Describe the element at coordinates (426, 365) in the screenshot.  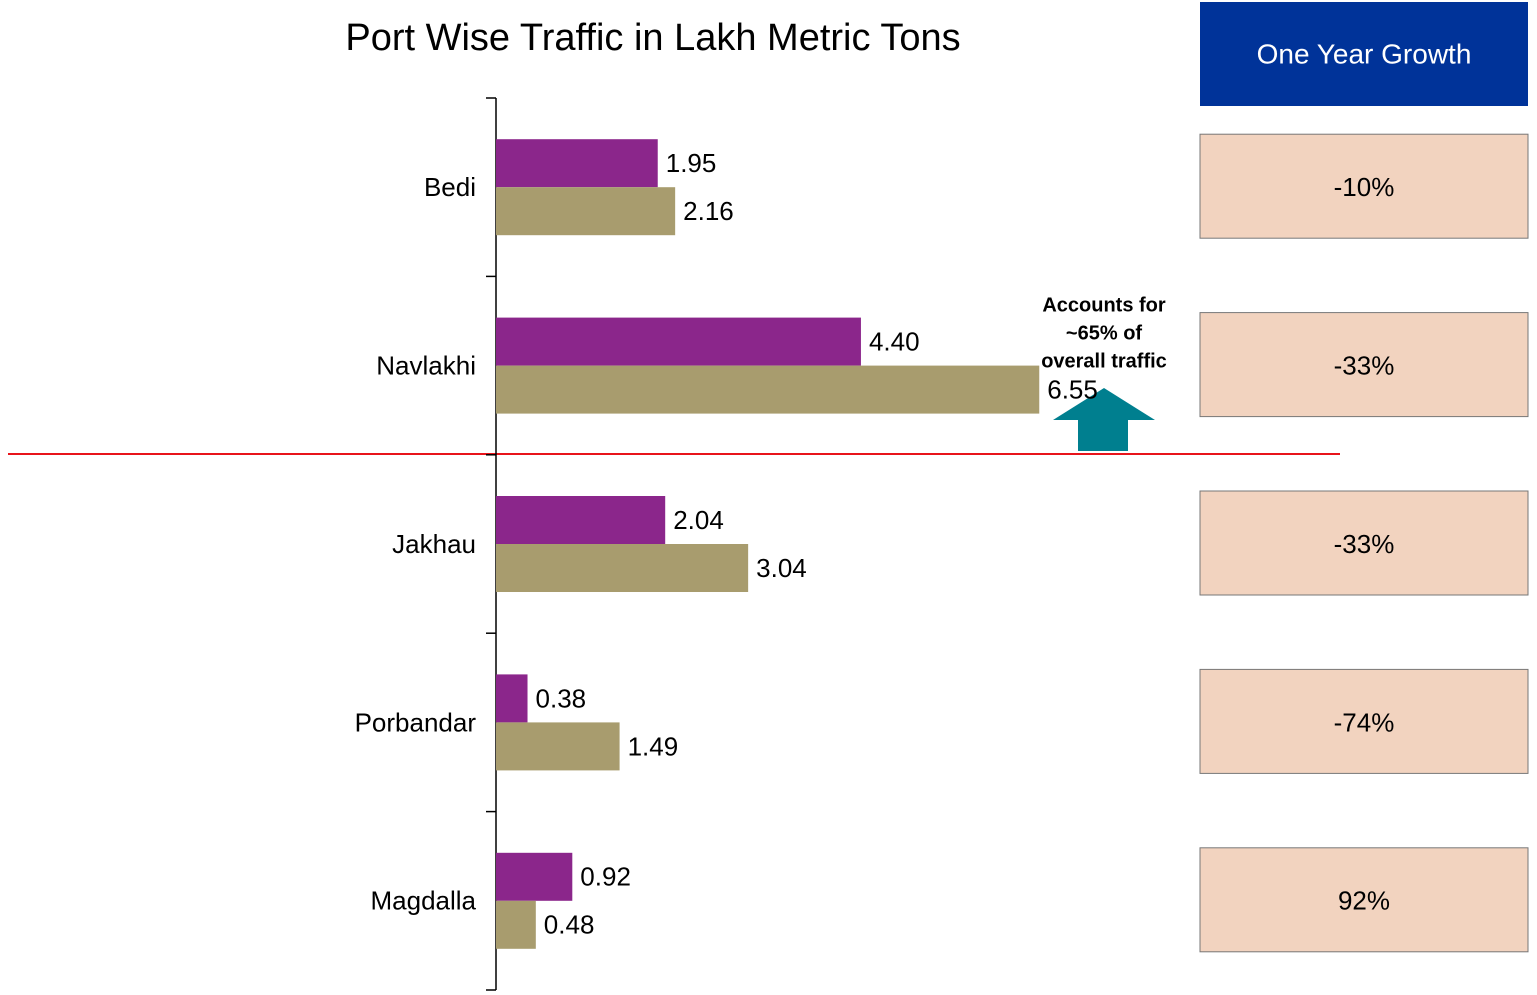
I see `category-label: Navlakhi` at that location.